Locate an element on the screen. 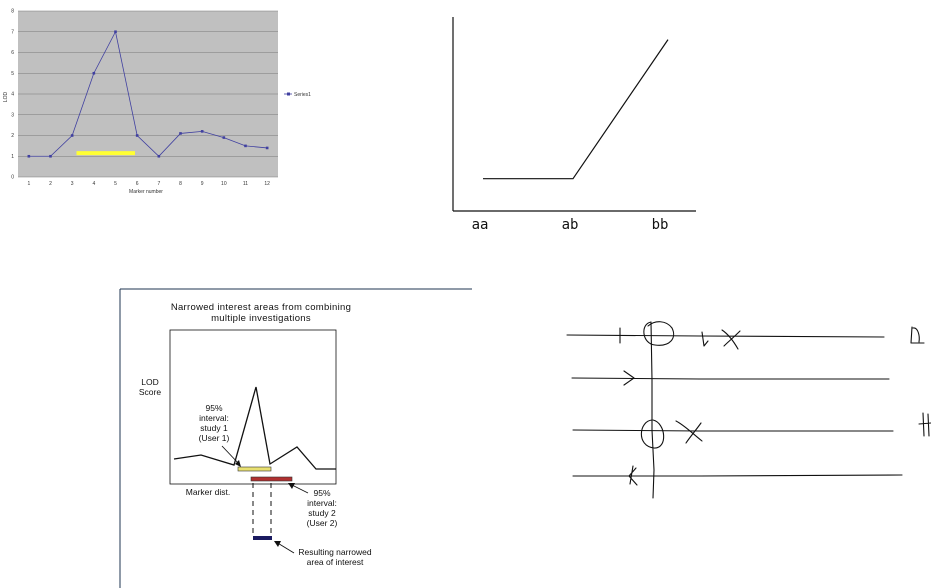  y-tick-label: 3 is located at coordinates (12, 115).